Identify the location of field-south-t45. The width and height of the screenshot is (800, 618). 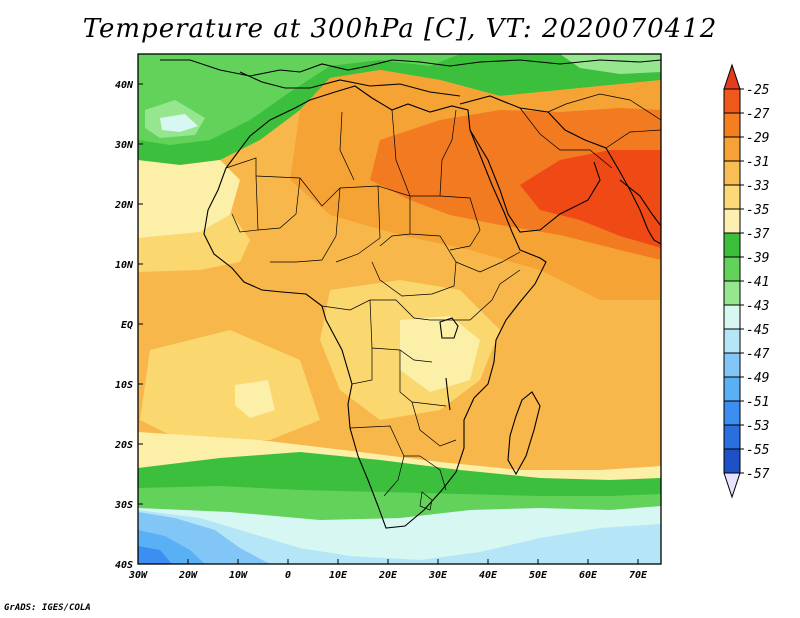
(399, 537).